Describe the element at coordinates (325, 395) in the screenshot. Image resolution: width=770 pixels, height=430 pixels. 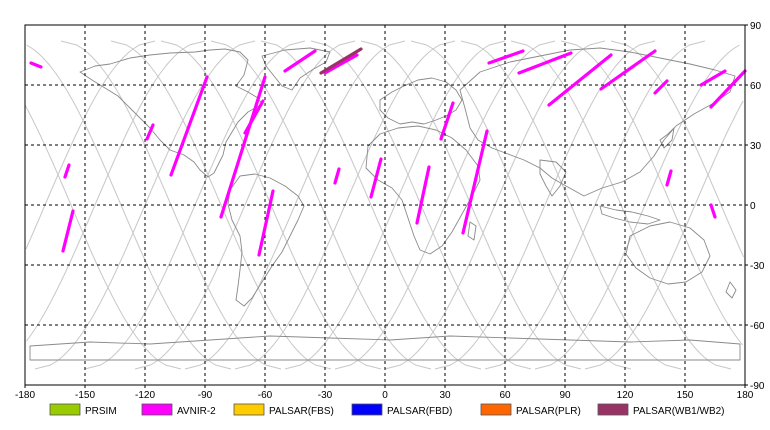
I see `x-tick-label: -30` at that location.